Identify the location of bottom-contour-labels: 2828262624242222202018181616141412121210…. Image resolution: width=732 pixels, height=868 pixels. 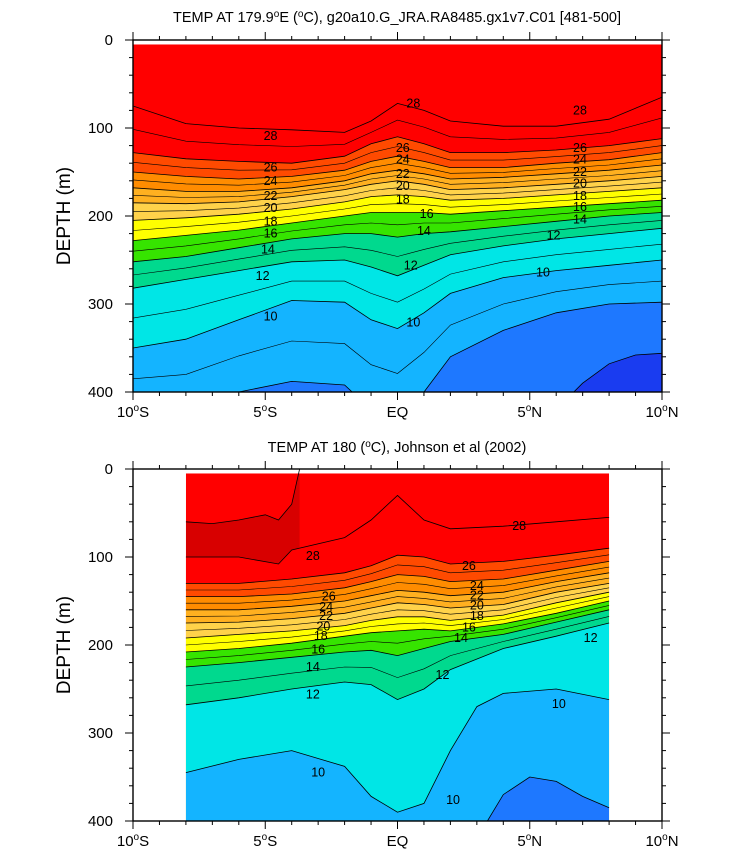
(452, 663).